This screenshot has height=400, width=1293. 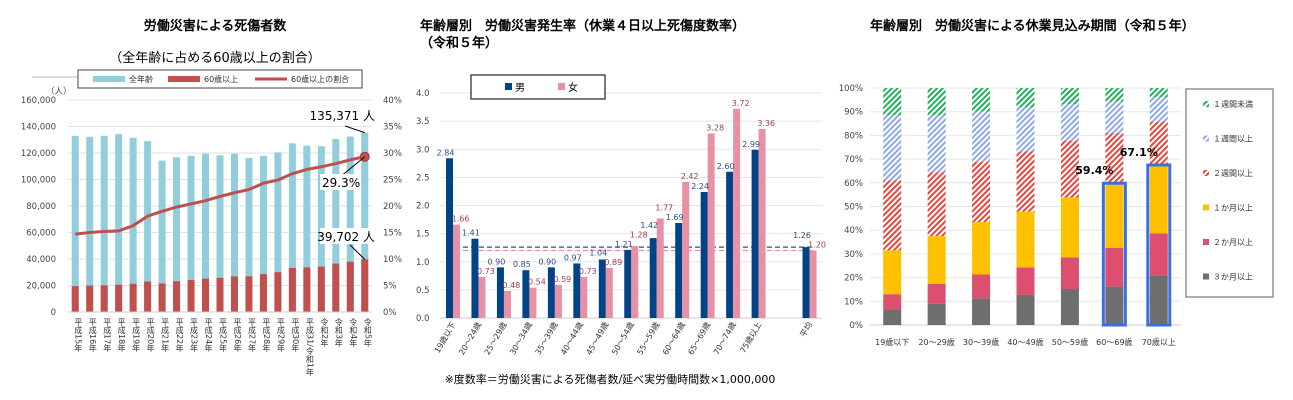 I want to click on data-label: 0.97, so click(x=573, y=257).